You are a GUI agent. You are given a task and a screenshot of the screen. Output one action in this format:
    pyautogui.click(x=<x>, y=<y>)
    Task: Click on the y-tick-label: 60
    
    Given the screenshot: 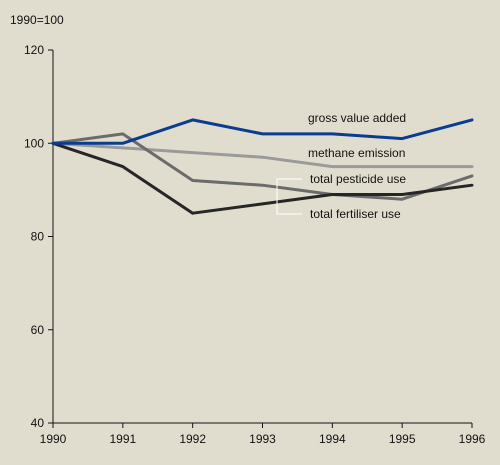 What is the action you would take?
    pyautogui.click(x=38, y=330)
    